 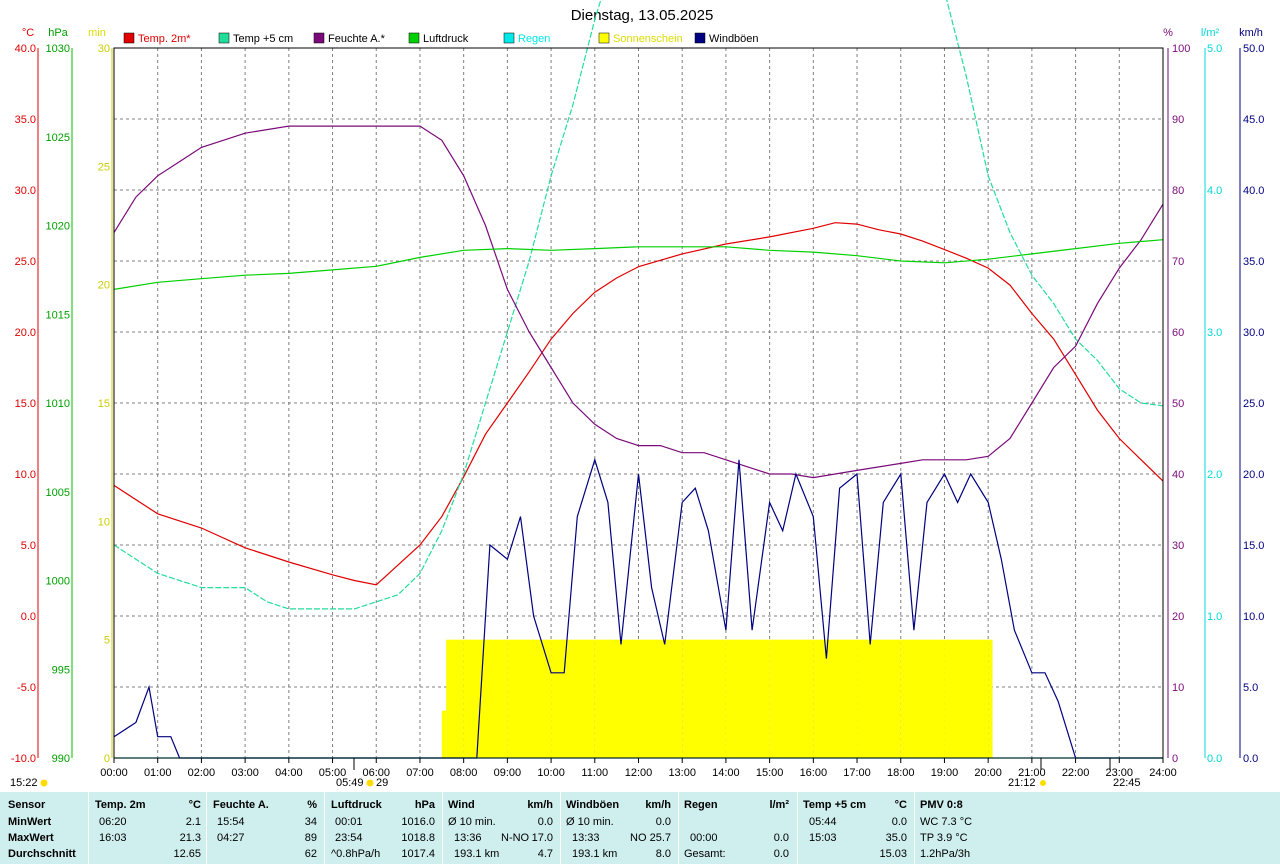 What do you see at coordinates (356, 854) in the screenshot?
I see `footer-luftdruck-trend: ^0.8hPa/h` at bounding box center [356, 854].